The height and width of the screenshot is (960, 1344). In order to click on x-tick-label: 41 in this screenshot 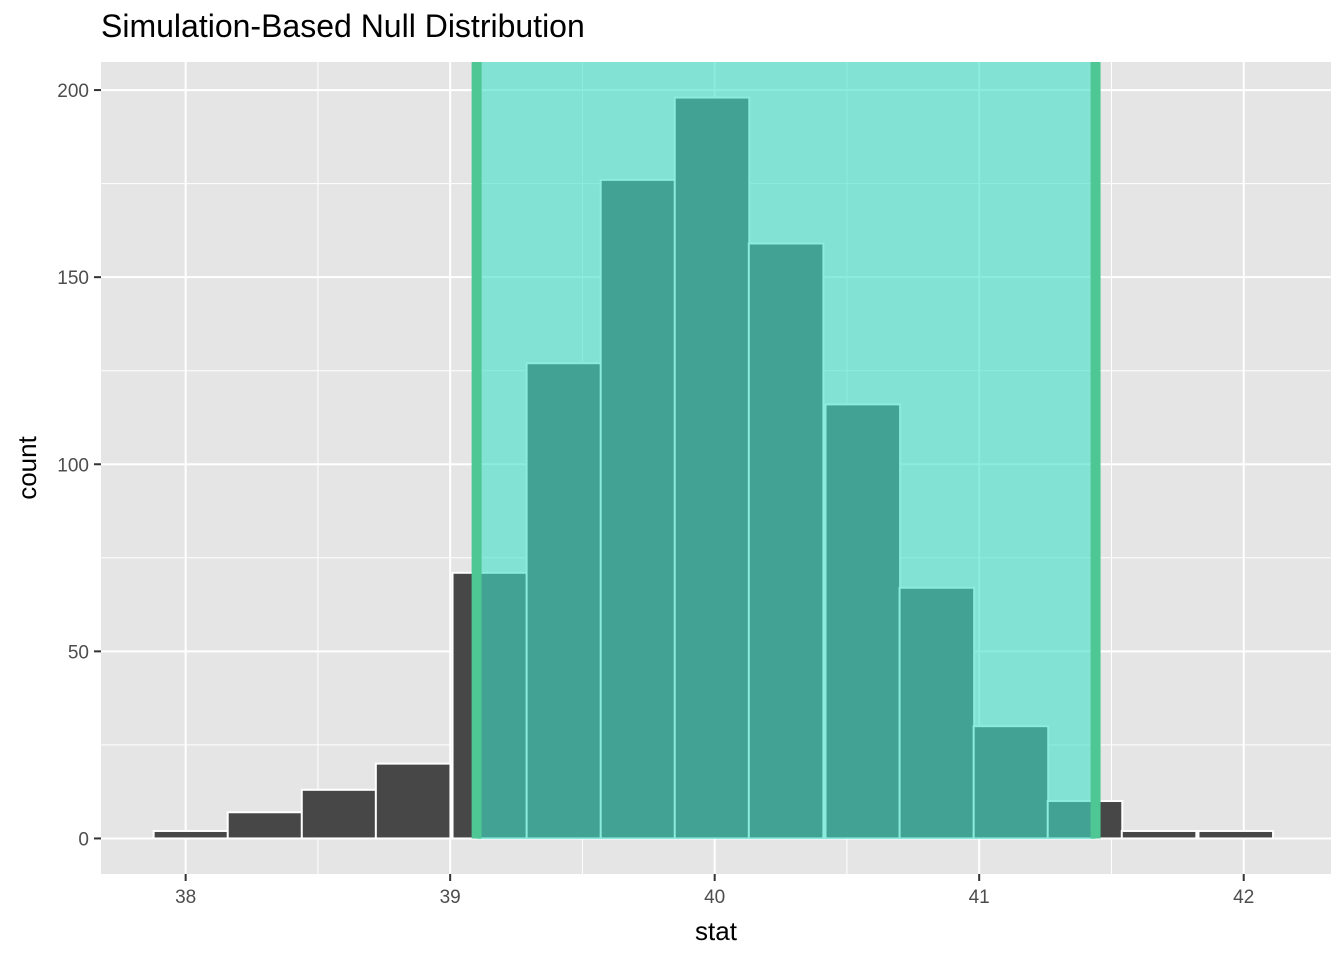, I will do `click(979, 897)`.